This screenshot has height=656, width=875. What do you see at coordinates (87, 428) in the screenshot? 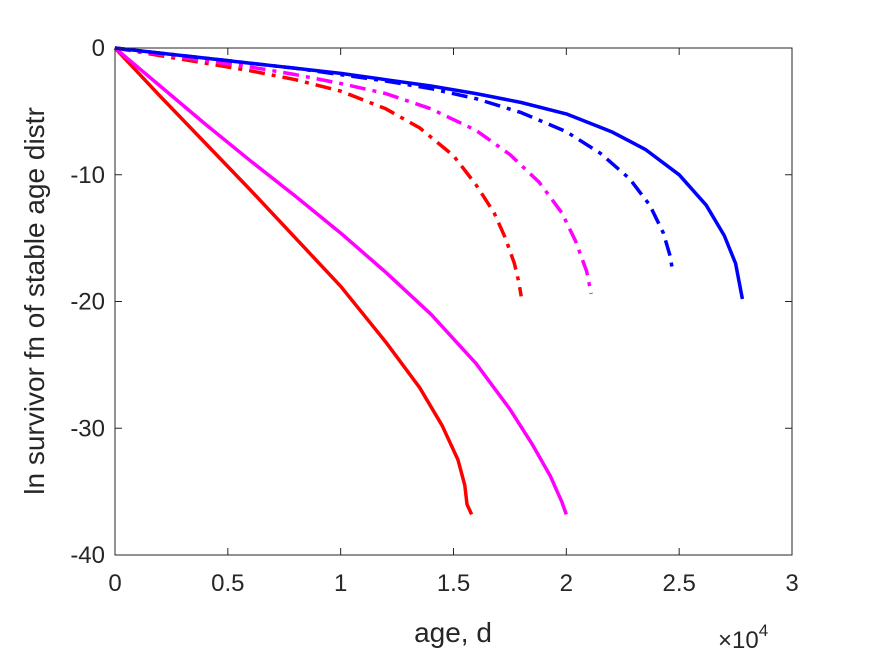
I see `y-tick-label: -30` at bounding box center [87, 428].